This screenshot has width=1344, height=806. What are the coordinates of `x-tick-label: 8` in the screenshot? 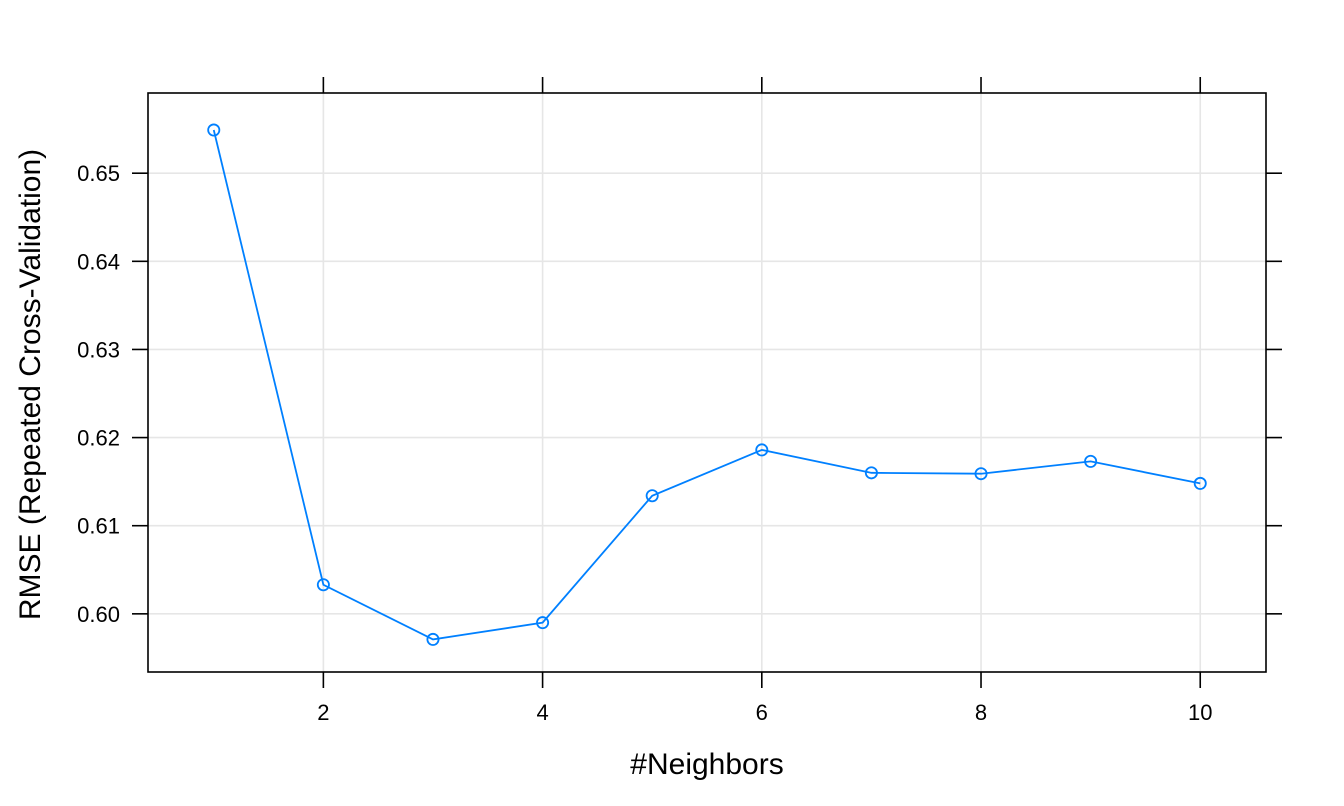 It's located at (981, 712).